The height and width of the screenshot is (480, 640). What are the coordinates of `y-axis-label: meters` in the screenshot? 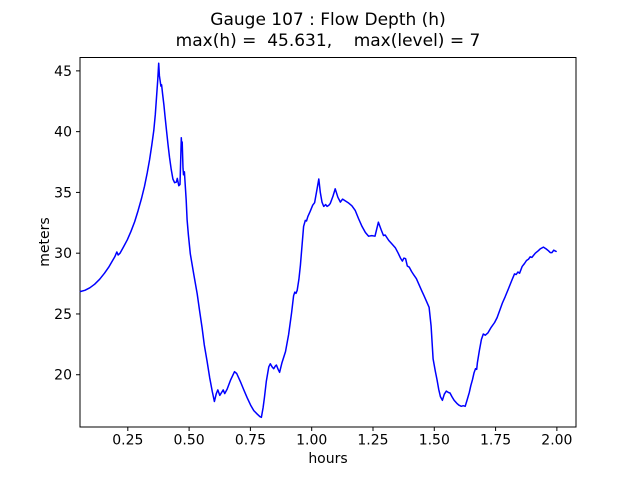 It's located at (45, 242).